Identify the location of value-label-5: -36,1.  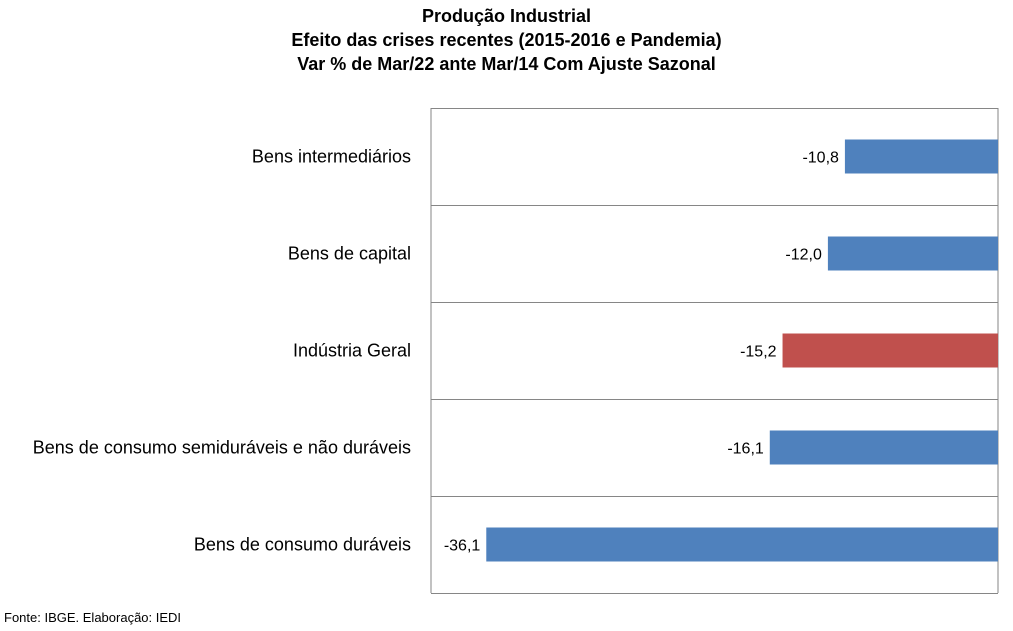
(462, 546).